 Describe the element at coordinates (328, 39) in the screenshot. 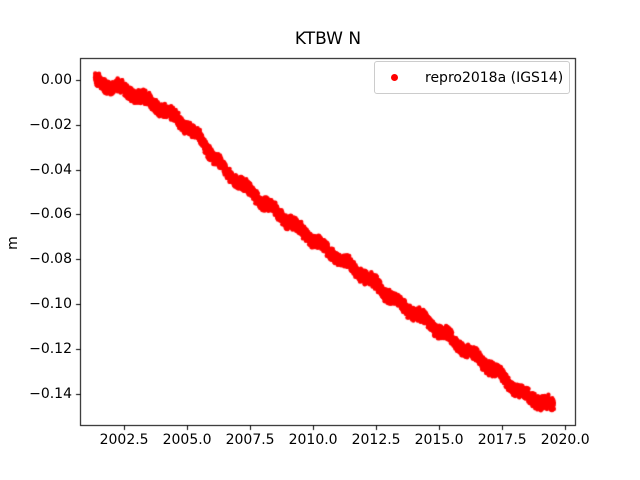

I see `chart-title: KTBW N` at that location.